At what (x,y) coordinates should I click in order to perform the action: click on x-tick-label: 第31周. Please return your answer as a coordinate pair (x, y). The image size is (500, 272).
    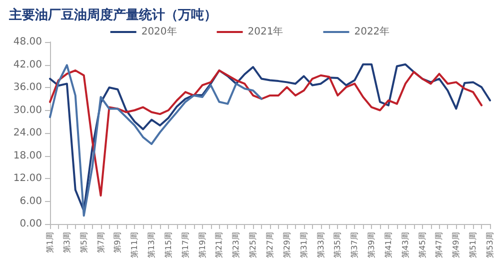
    Looking at the image, I should click on (303, 245).